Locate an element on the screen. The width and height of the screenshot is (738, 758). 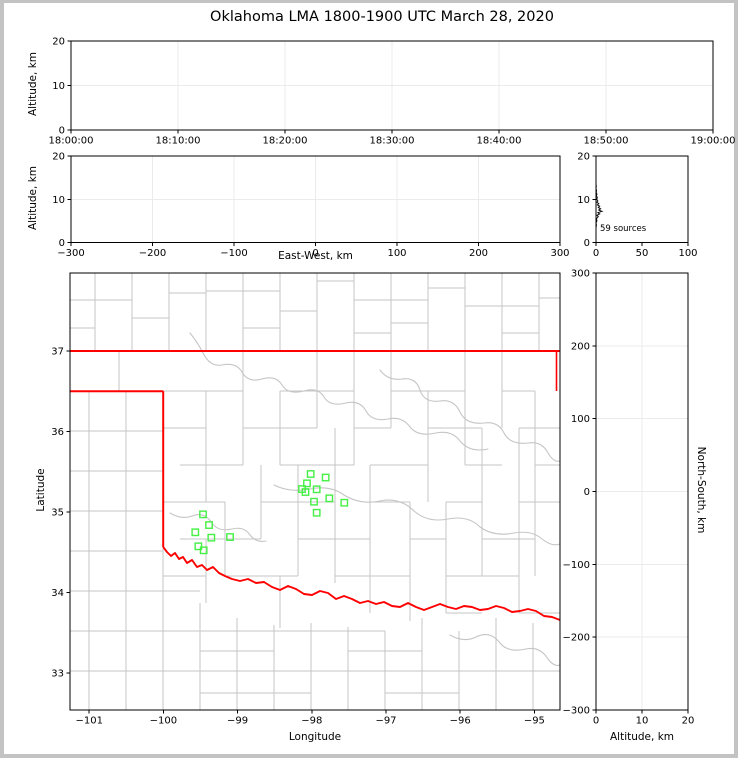
north-south-height-panel is located at coordinates (642, 491).